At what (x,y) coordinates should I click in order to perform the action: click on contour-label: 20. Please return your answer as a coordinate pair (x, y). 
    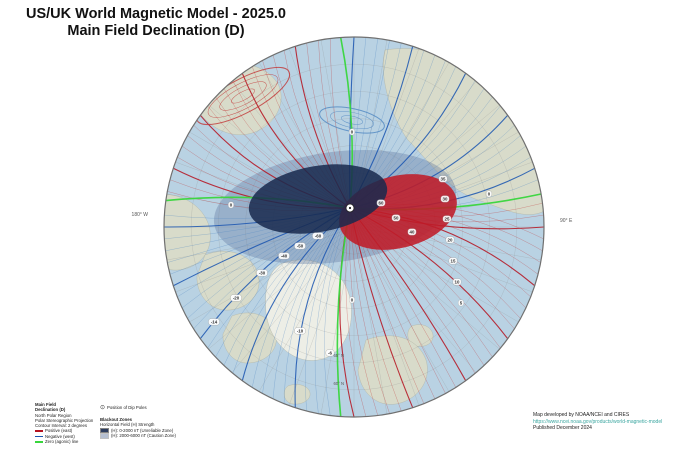
    Looking at the image, I should click on (450, 240).